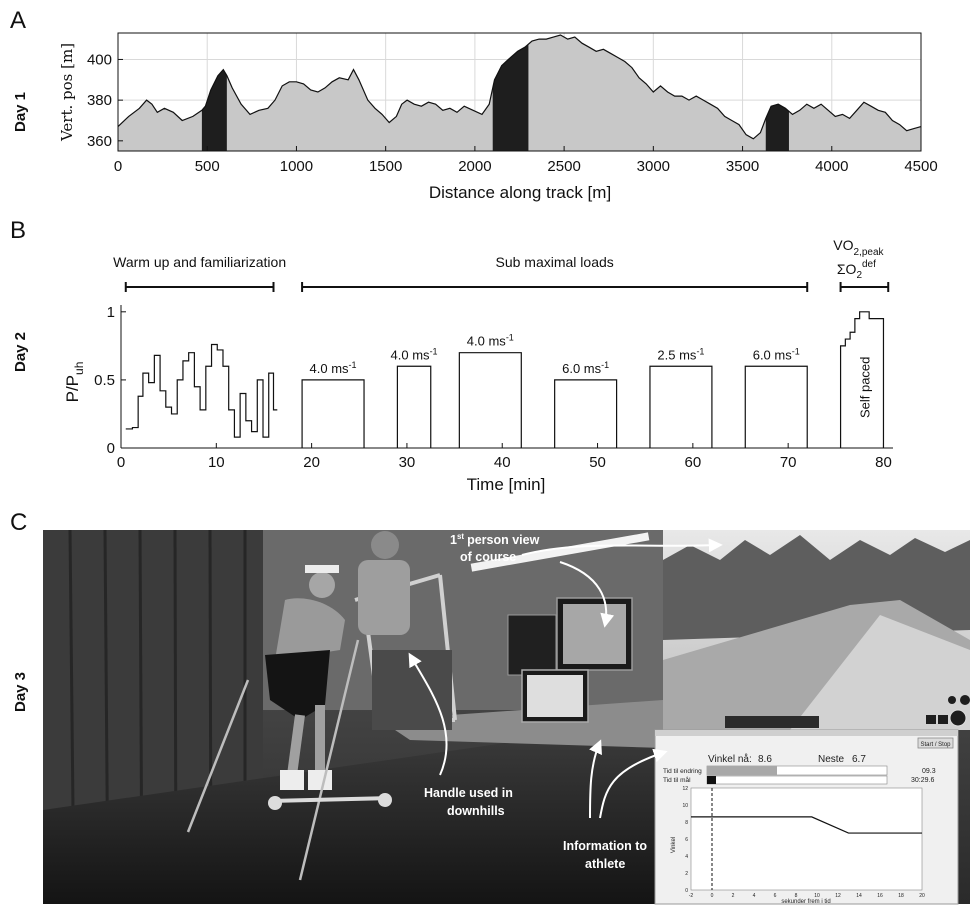 This screenshot has height=907, width=970. I want to click on callout-first-person-line2: of course, so click(488, 557).